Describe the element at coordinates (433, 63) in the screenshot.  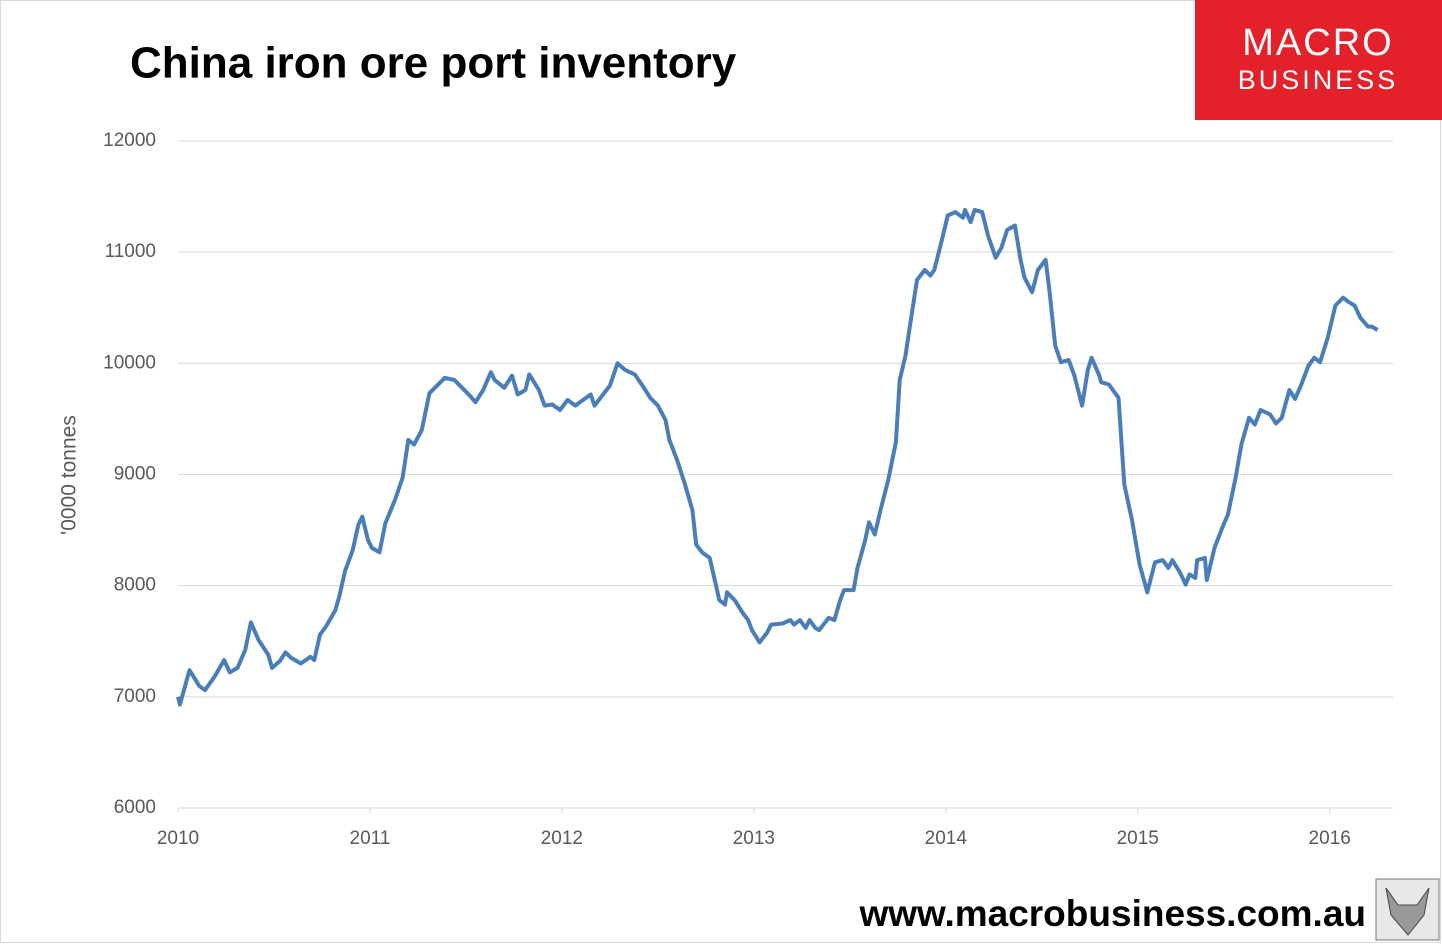
I see `chart-title: China iron ore port inventory` at that location.